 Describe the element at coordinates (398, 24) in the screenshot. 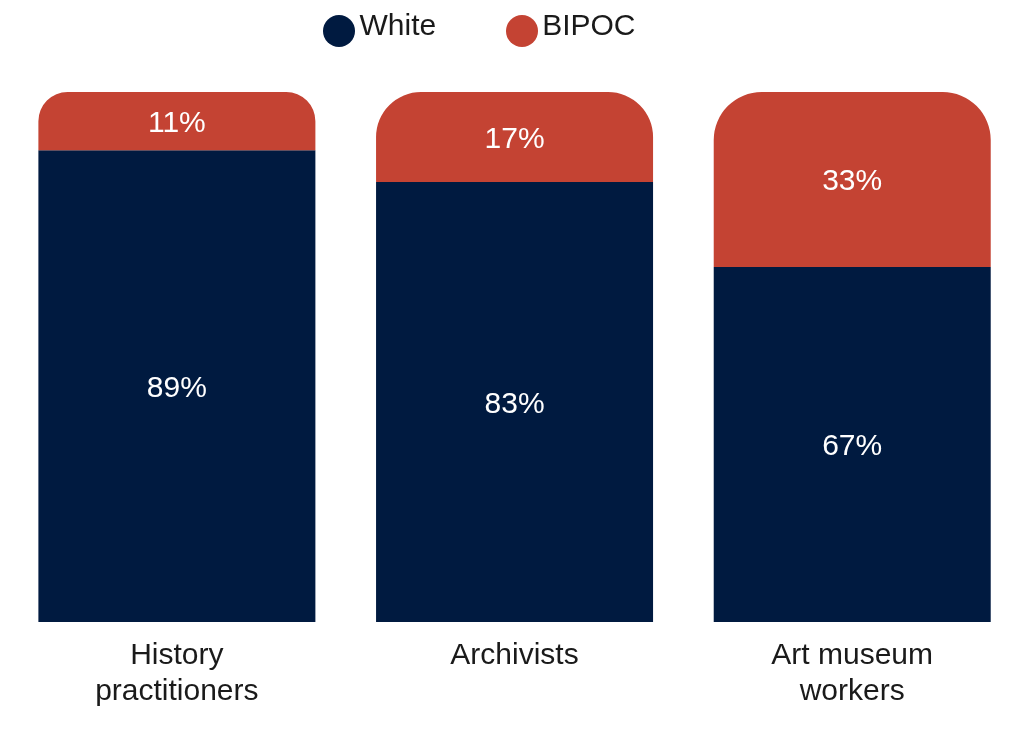

I see `legend-label: White` at that location.